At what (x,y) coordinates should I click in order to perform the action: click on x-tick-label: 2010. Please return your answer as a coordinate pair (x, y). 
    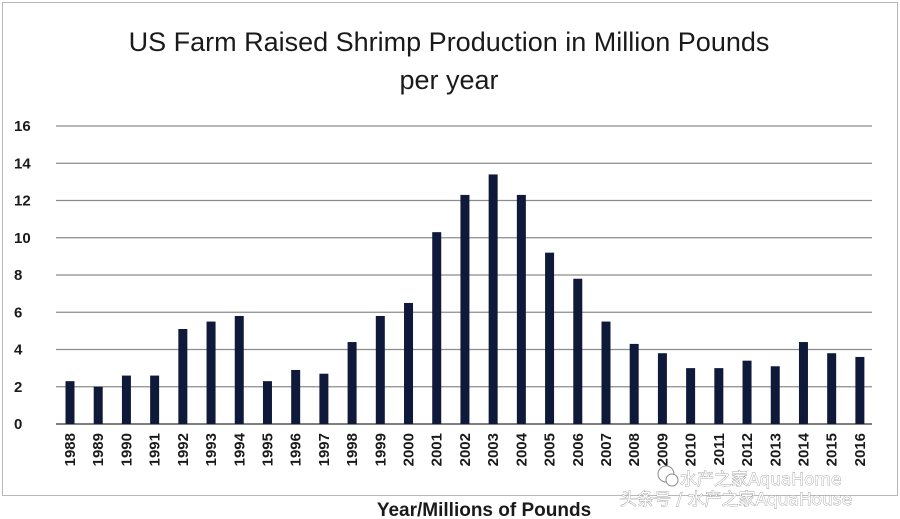
    Looking at the image, I should click on (691, 449).